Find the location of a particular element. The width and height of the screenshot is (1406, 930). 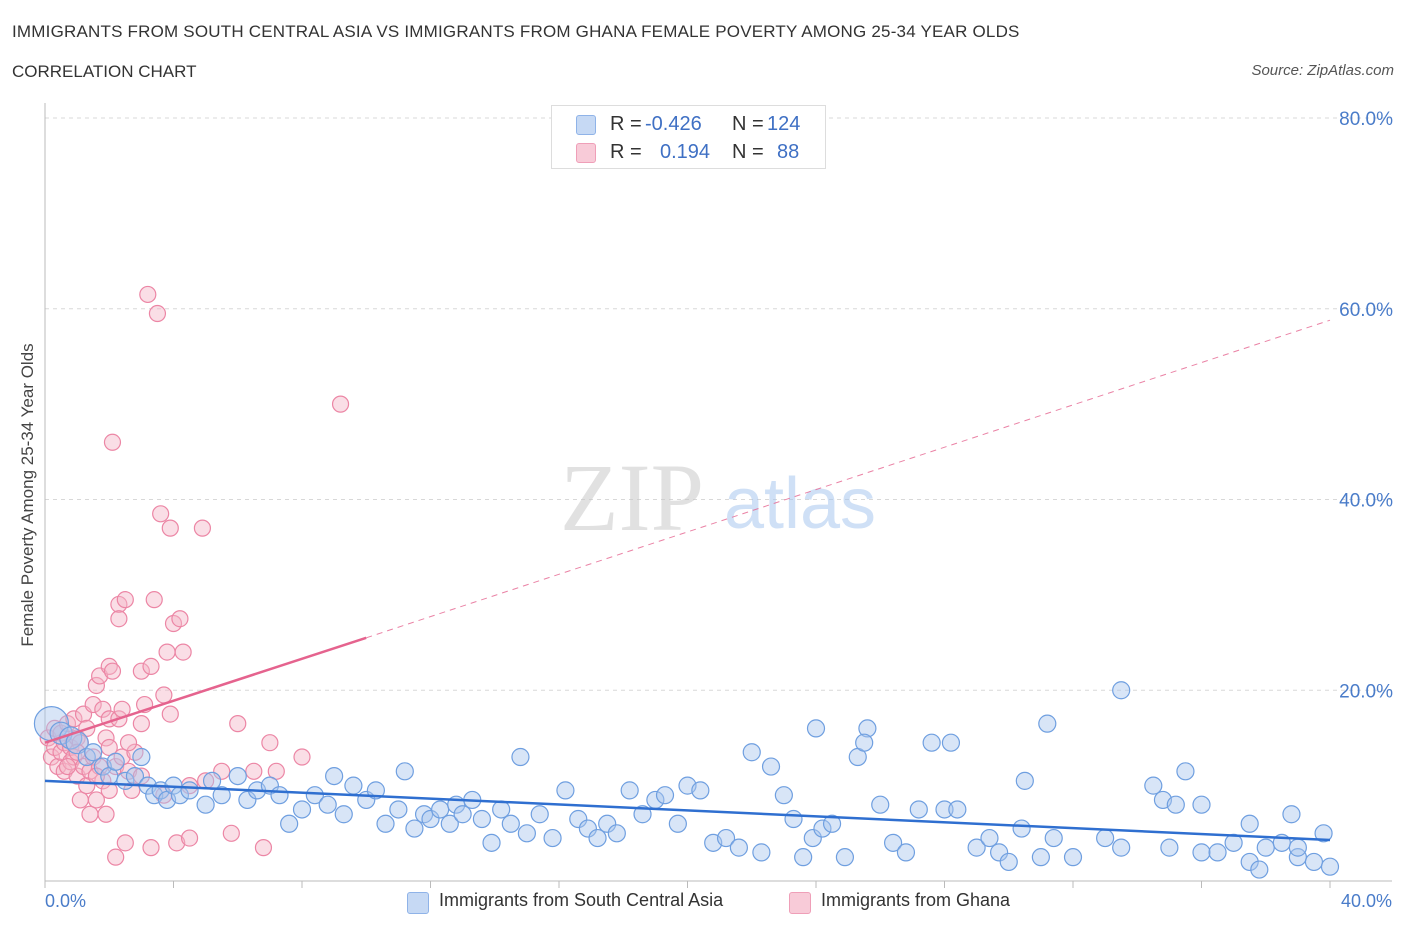

legend-n-value: 88 is located at coordinates (788, 152).